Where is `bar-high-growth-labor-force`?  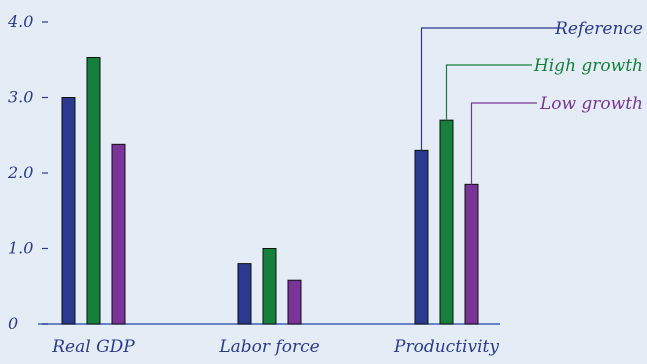
bar-high-growth-labor-force is located at coordinates (269, 286).